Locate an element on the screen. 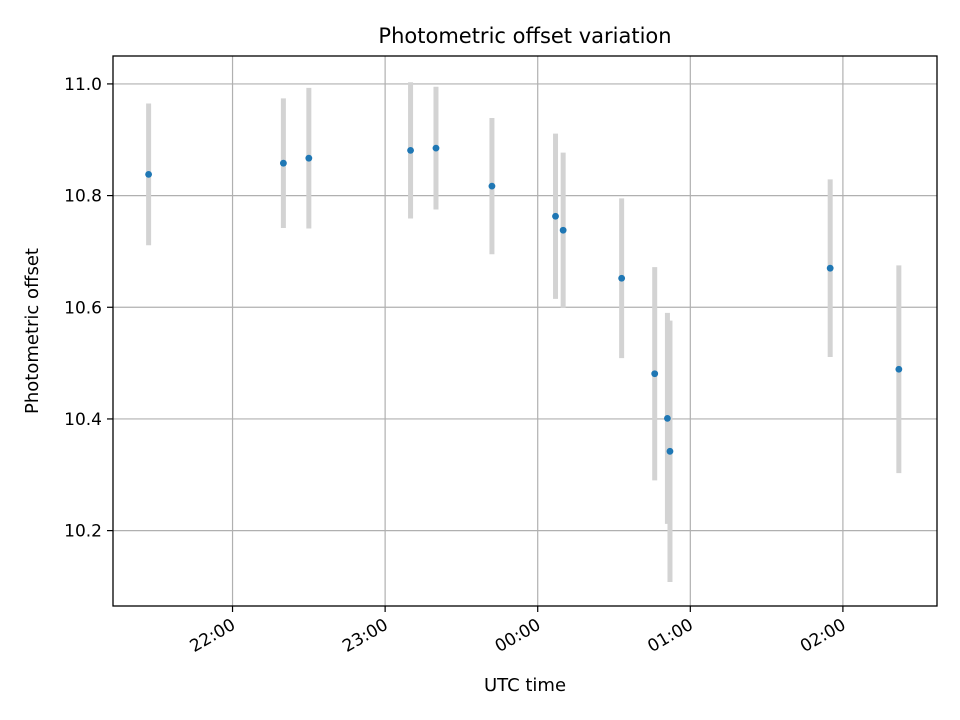  y-tick-label: 10.6 is located at coordinates (83, 308).